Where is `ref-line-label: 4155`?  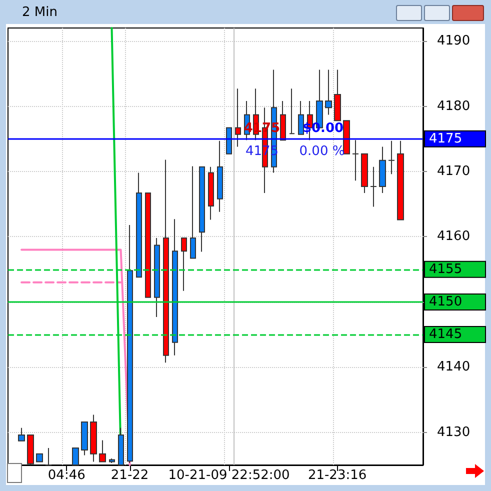 ref-line-label: 4155 is located at coordinates (445, 269).